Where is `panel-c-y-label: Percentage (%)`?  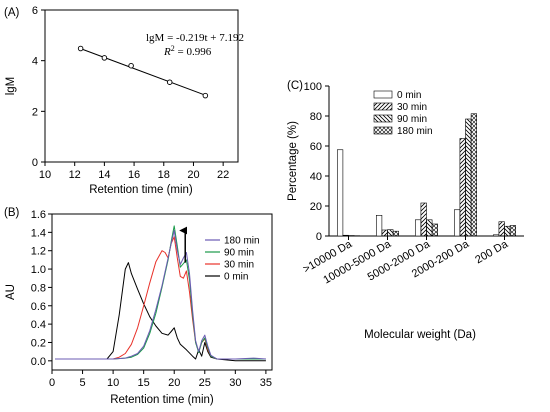 panel-c-y-label: Percentage (%) is located at coordinates (293, 161).